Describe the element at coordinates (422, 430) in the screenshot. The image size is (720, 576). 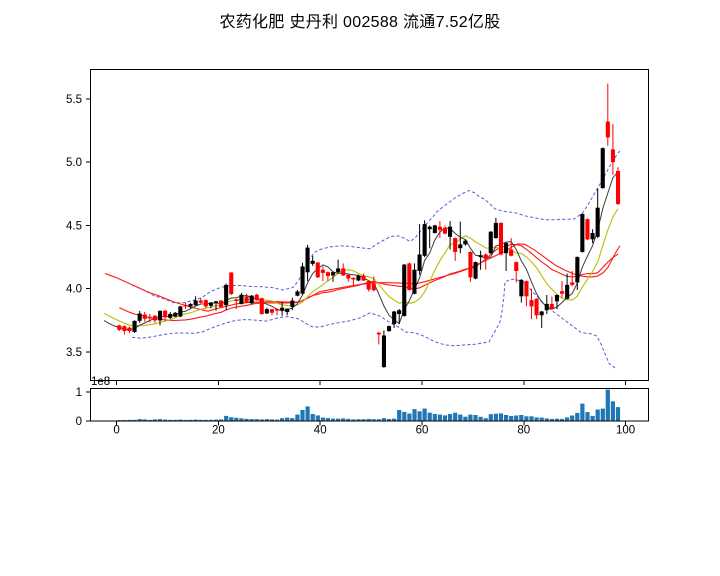
I see `svg-text: 60` at that location.